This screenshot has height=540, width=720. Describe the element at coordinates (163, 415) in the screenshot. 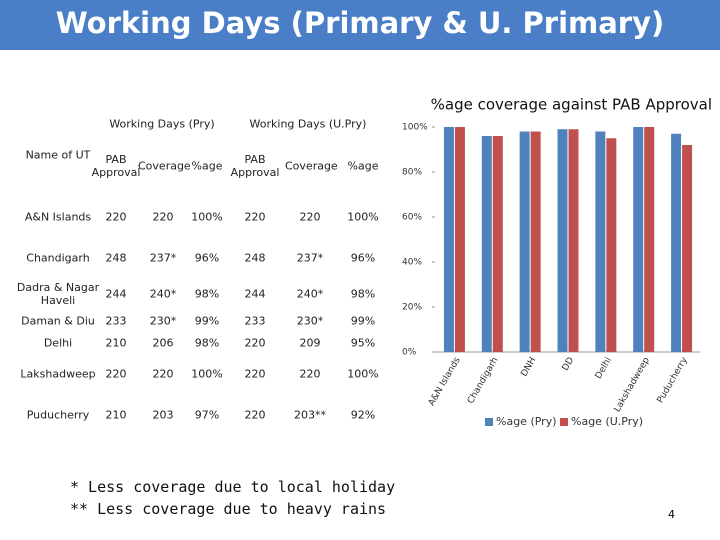

I see `table-cell: 203` at that location.